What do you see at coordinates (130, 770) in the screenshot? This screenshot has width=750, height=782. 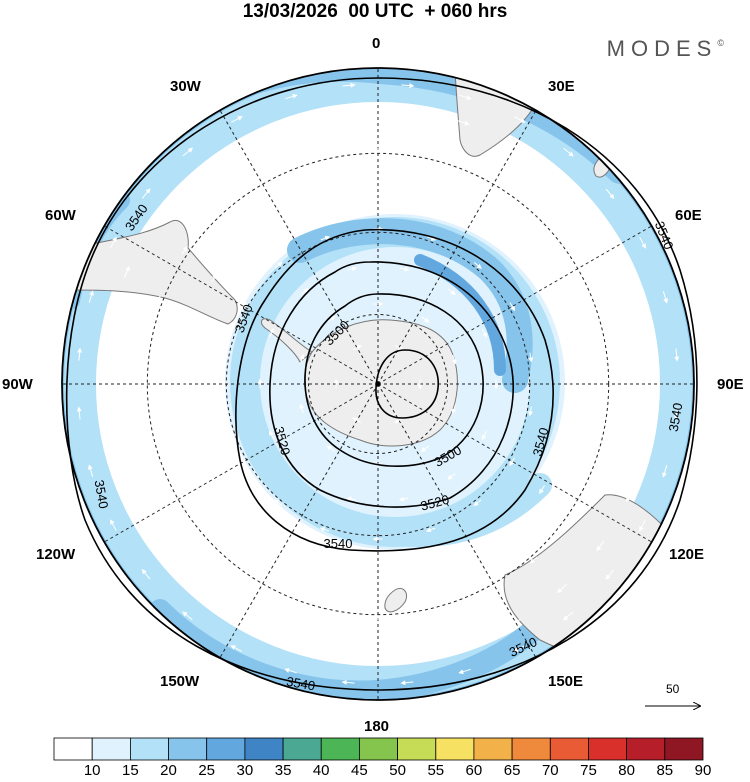 I see `colorbar-tick-label: 15` at bounding box center [130, 770].